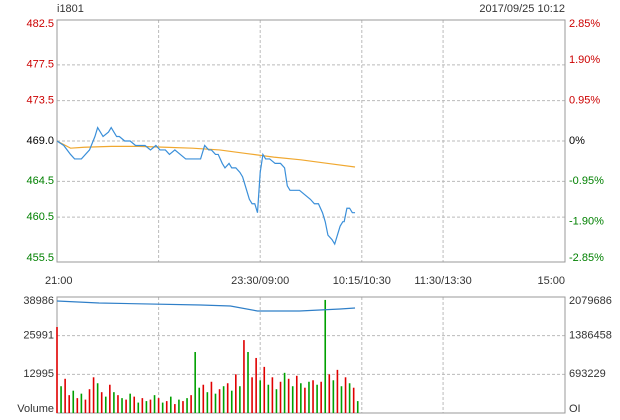 The width and height of the screenshot is (620, 420). What do you see at coordinates (40, 65) in the screenshot?
I see `y-tick-label: 477.5` at bounding box center [40, 65].